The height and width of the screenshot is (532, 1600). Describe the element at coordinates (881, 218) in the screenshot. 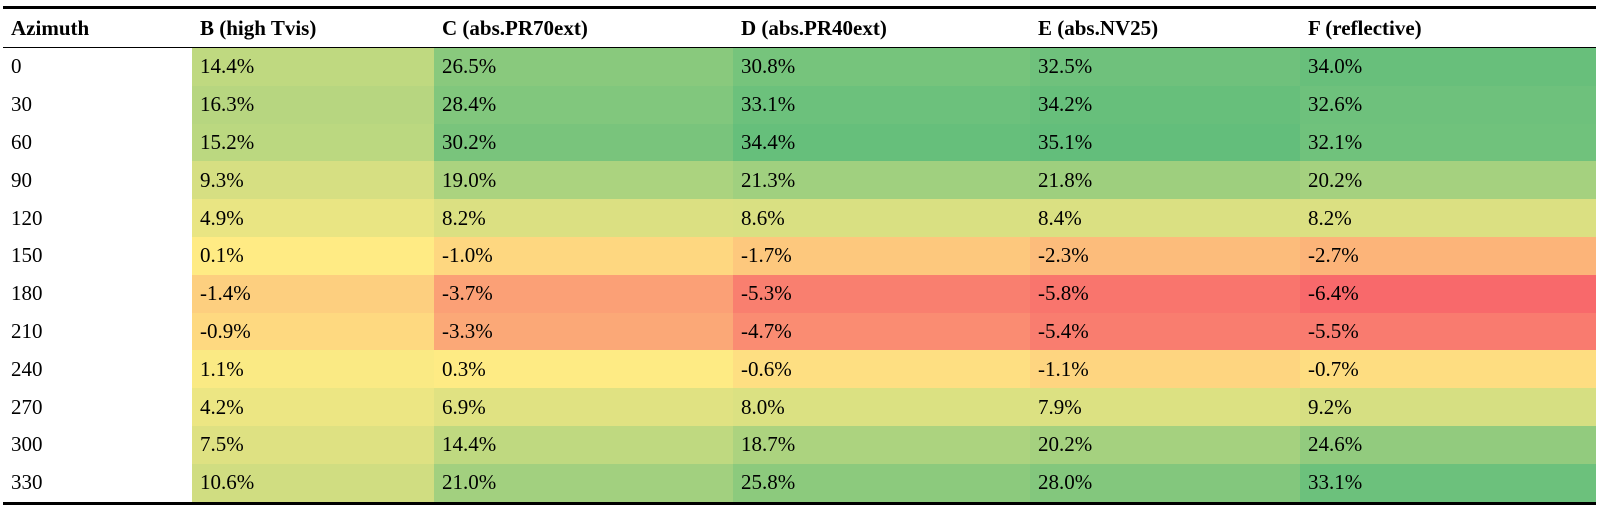

I see `value-cell: 8.6%` at that location.